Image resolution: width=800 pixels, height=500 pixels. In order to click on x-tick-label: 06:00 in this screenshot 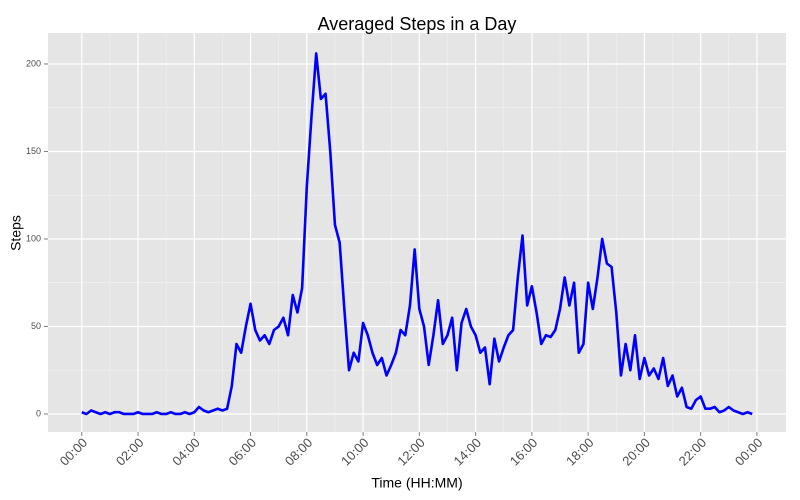, I will do `click(242, 452)`.